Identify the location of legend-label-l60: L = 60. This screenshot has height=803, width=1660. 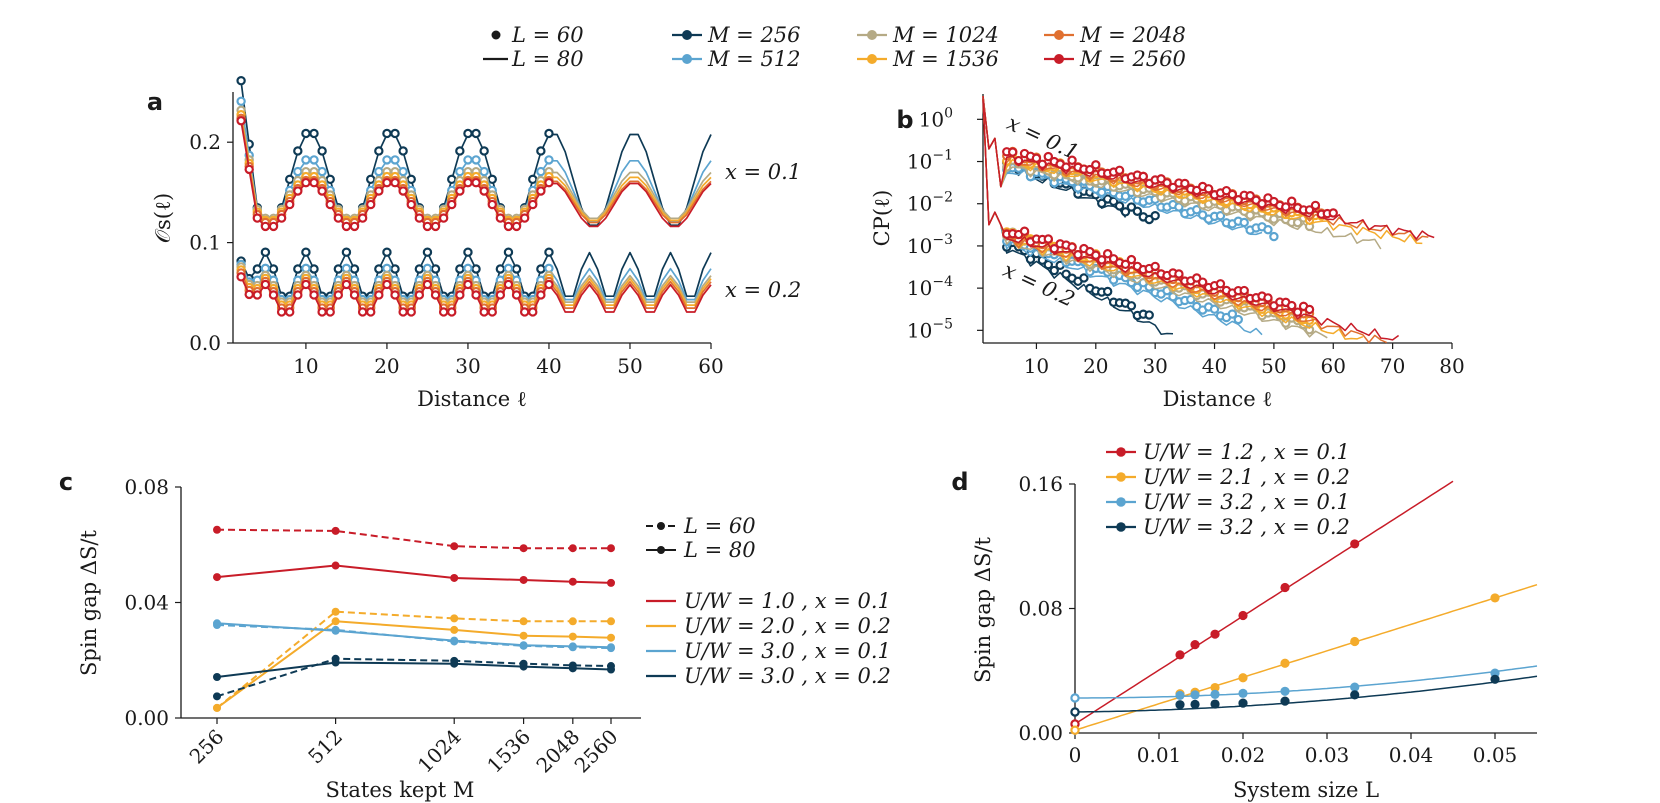
(547, 35).